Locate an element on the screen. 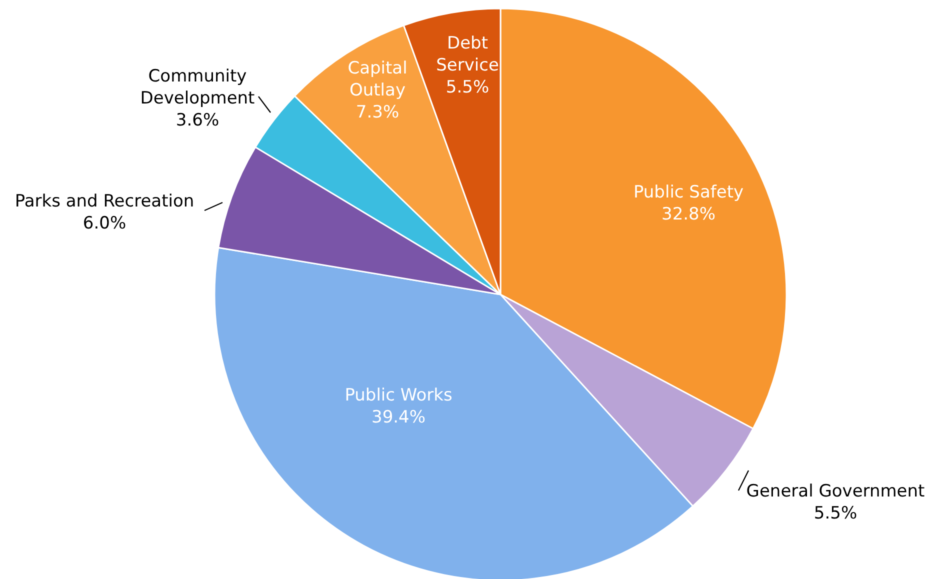 The height and width of the screenshot is (579, 938). data-label: 32.8% is located at coordinates (689, 214).